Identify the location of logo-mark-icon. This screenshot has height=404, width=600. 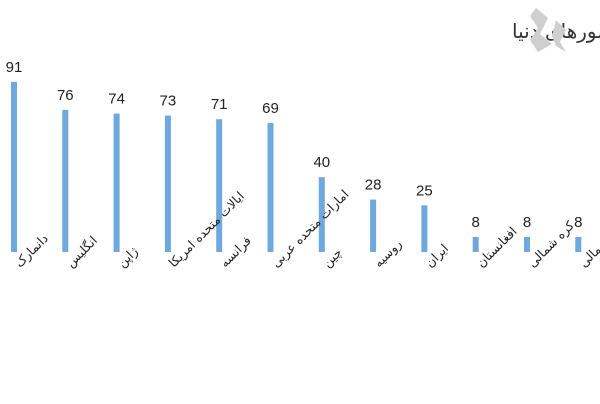
(548, 30).